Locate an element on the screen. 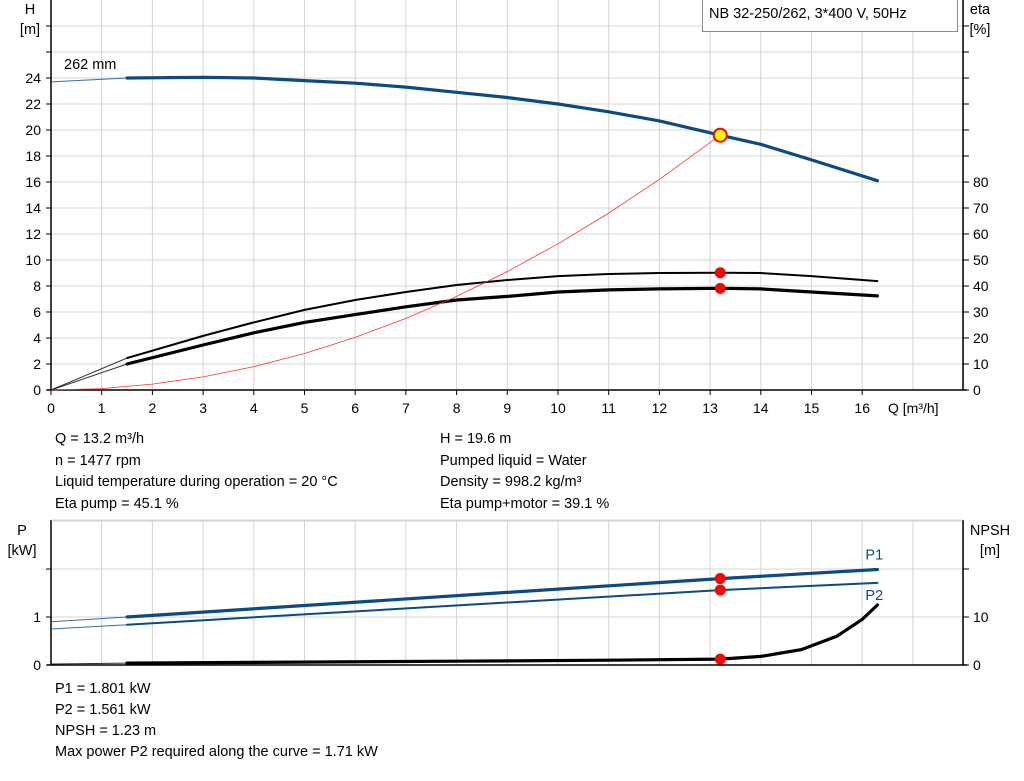 This screenshot has height=781, width=1024. y-tick-label-left: 16 is located at coordinates (33, 182).